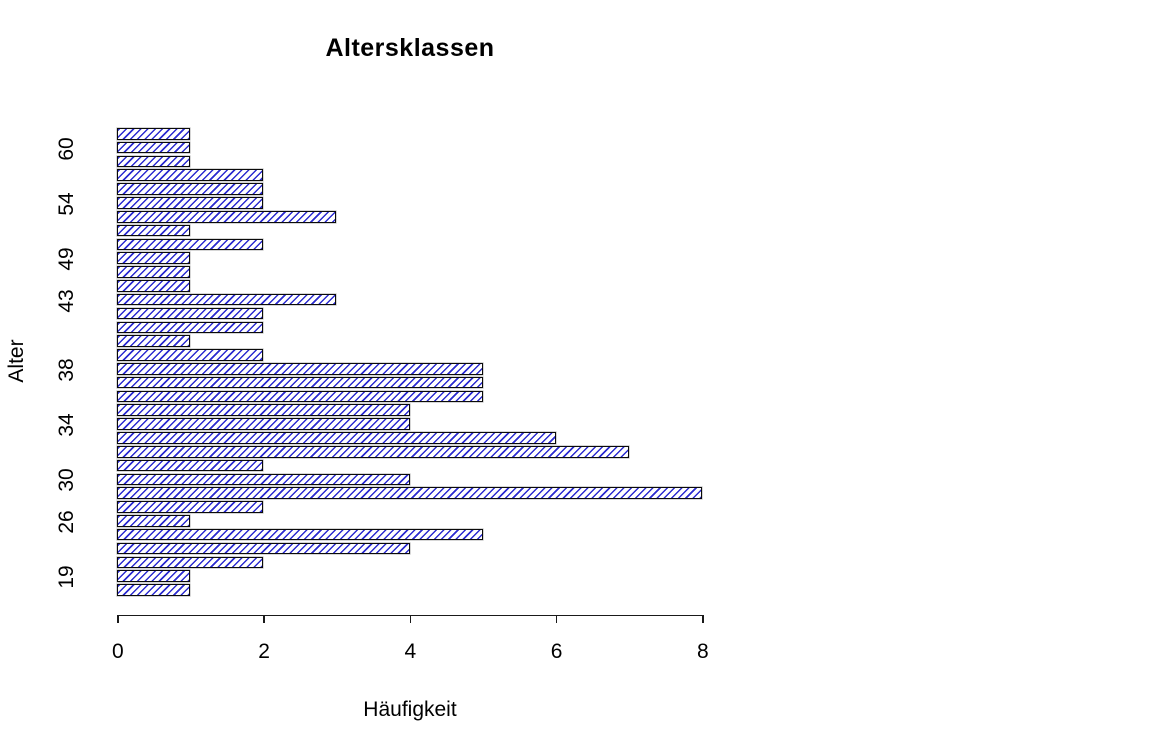  I want to click on x-axis-tick-label: 6, so click(556, 651).